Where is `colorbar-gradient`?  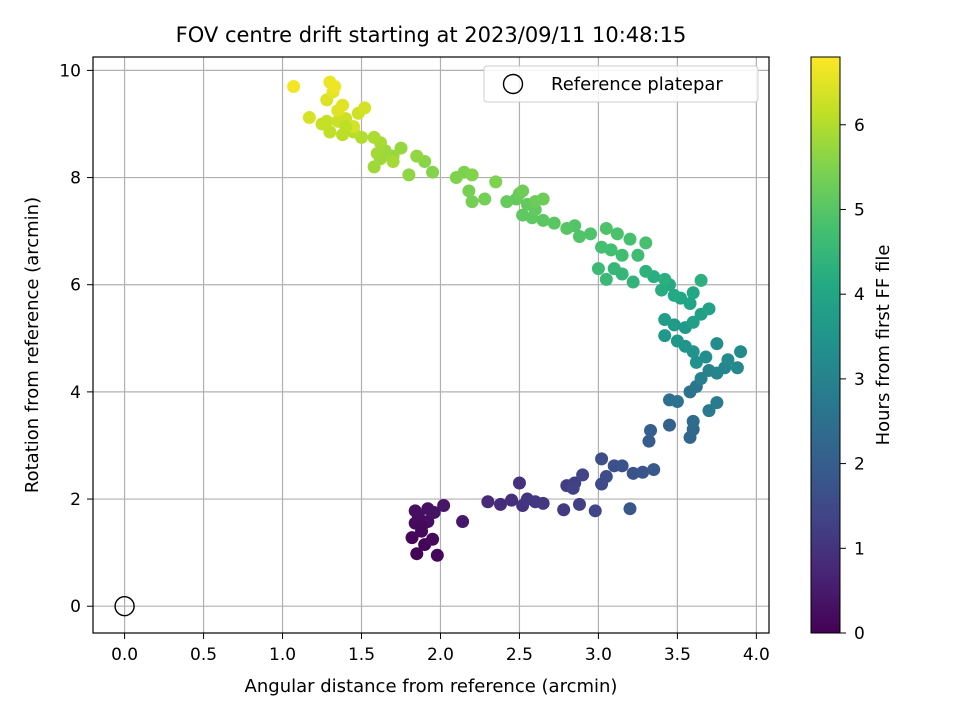 colorbar-gradient is located at coordinates (825, 345).